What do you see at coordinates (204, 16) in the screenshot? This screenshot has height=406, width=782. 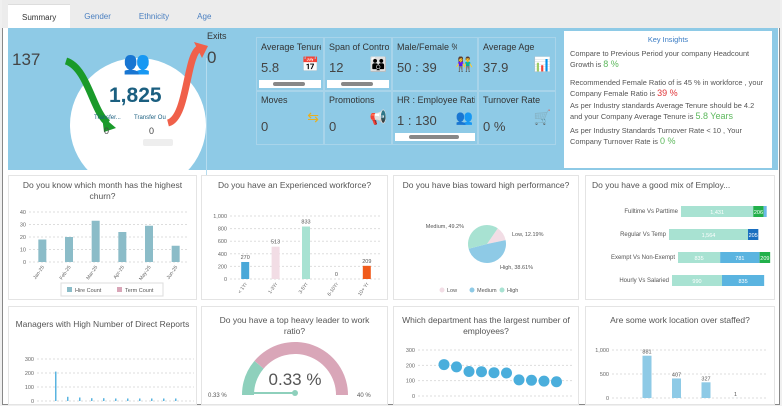 I see `tab-age: Age` at bounding box center [204, 16].